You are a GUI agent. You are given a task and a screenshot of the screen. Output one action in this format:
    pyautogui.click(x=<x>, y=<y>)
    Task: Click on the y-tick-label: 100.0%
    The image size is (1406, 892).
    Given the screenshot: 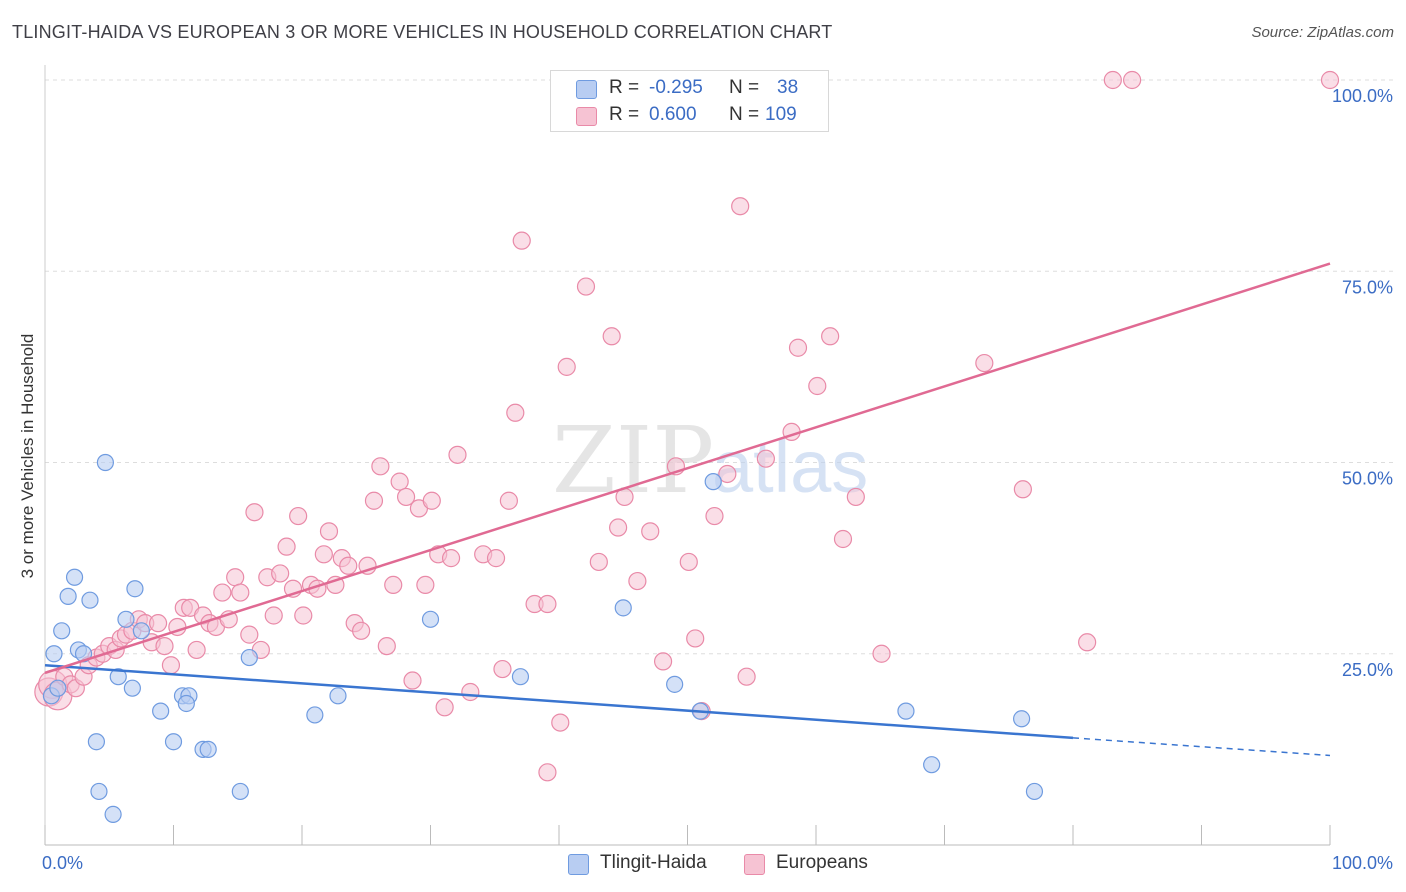 What is the action you would take?
    pyautogui.click(x=1362, y=96)
    